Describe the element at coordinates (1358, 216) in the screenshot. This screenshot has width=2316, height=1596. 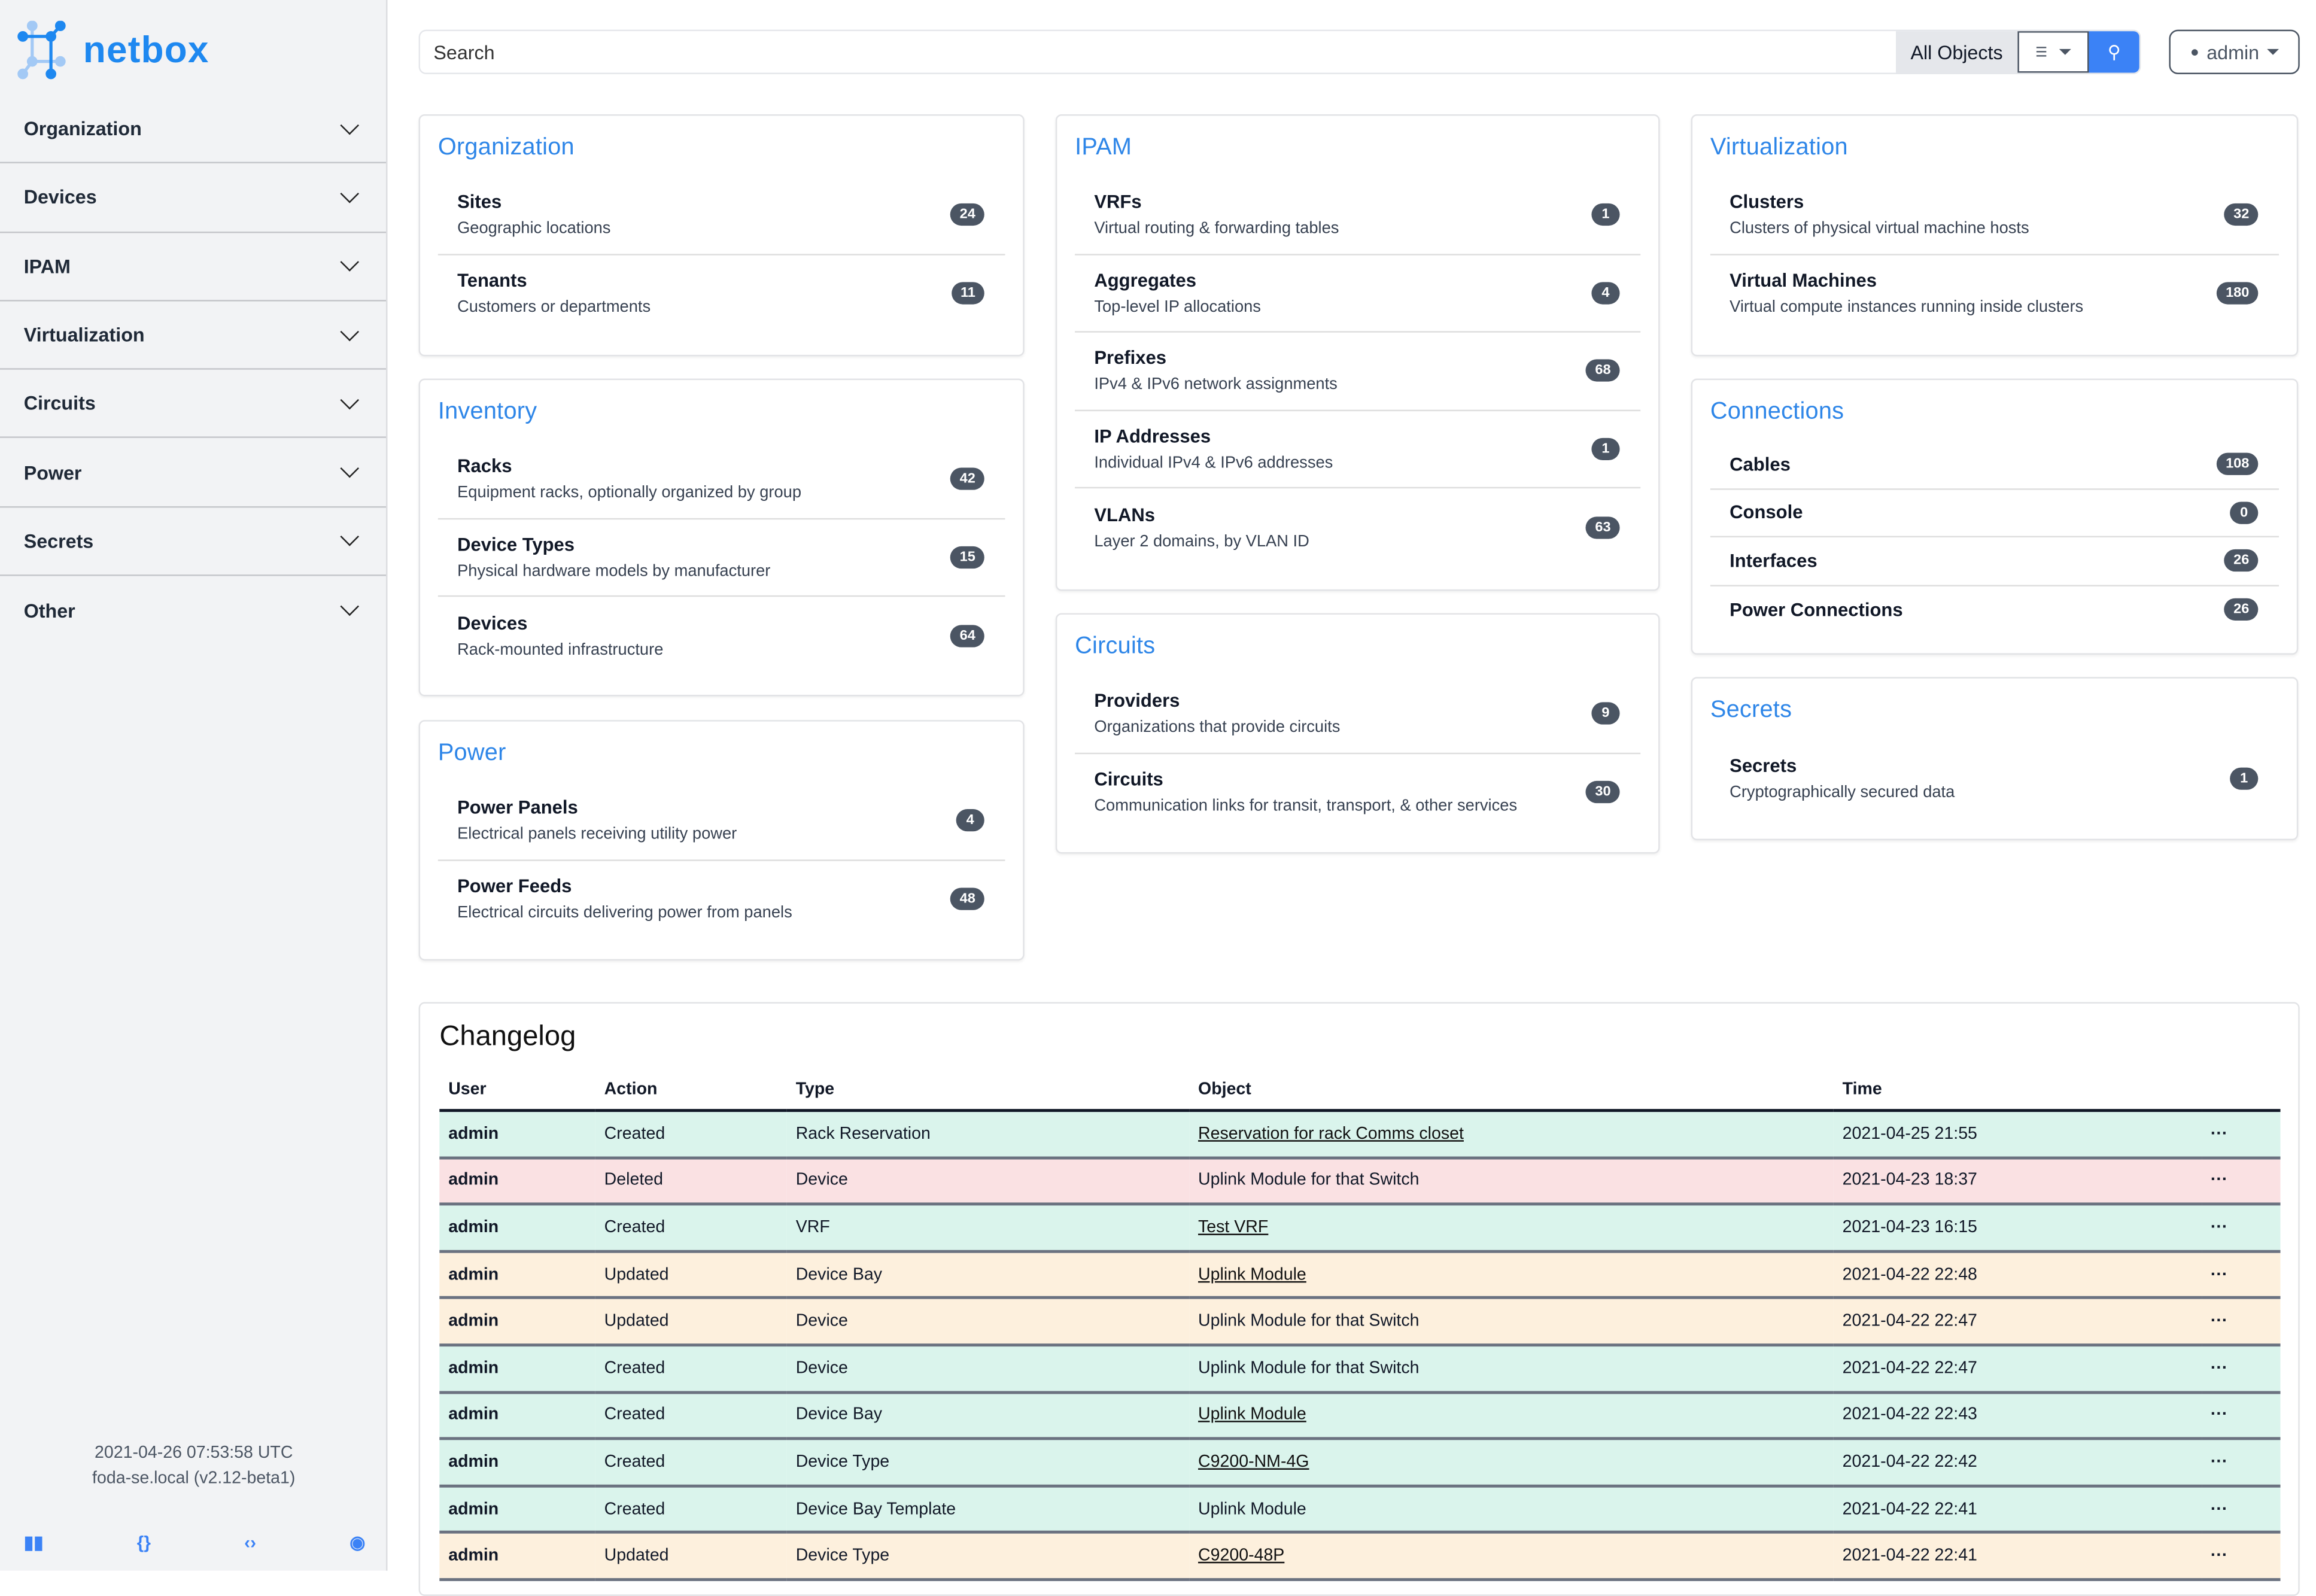
I see `list-item: VRFs Virtual routing & forwarding tables 1` at that location.